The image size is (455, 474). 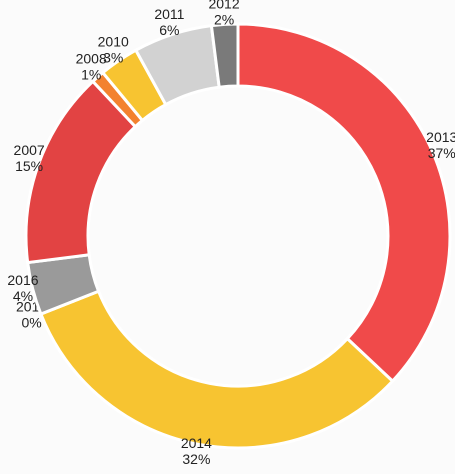 What do you see at coordinates (113, 41) in the screenshot?
I see `slice-category: 2010` at bounding box center [113, 41].